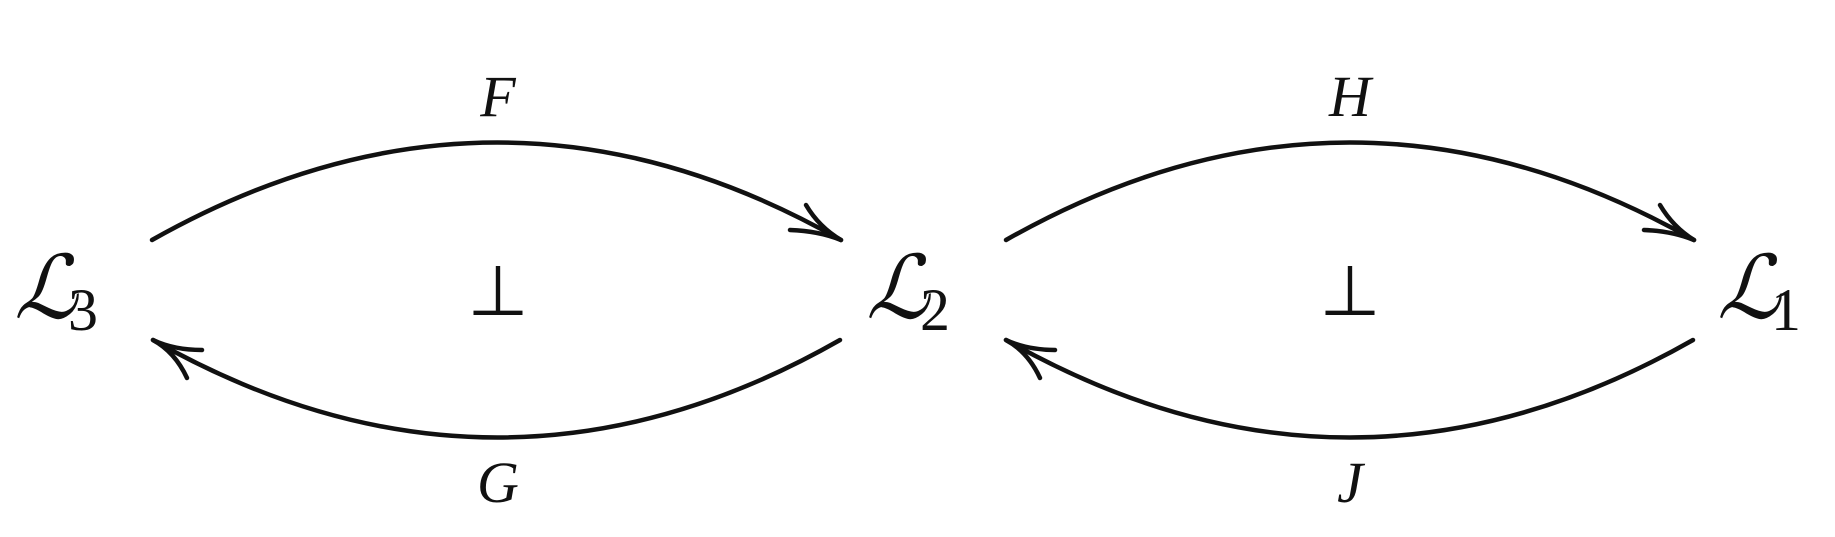  I want to click on arrow-j-head, so click(1030, 359).